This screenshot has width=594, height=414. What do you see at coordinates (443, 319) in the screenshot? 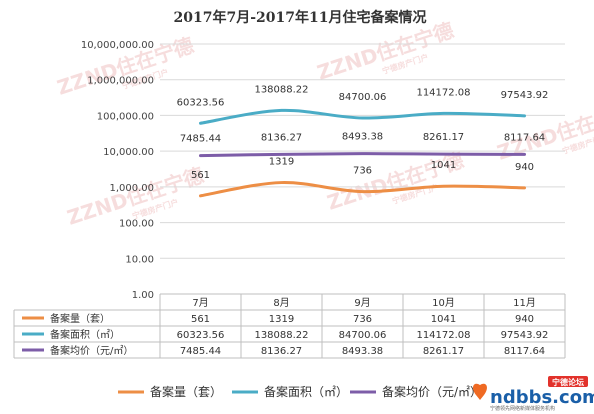
I see `table-cell: 1041` at bounding box center [443, 319].